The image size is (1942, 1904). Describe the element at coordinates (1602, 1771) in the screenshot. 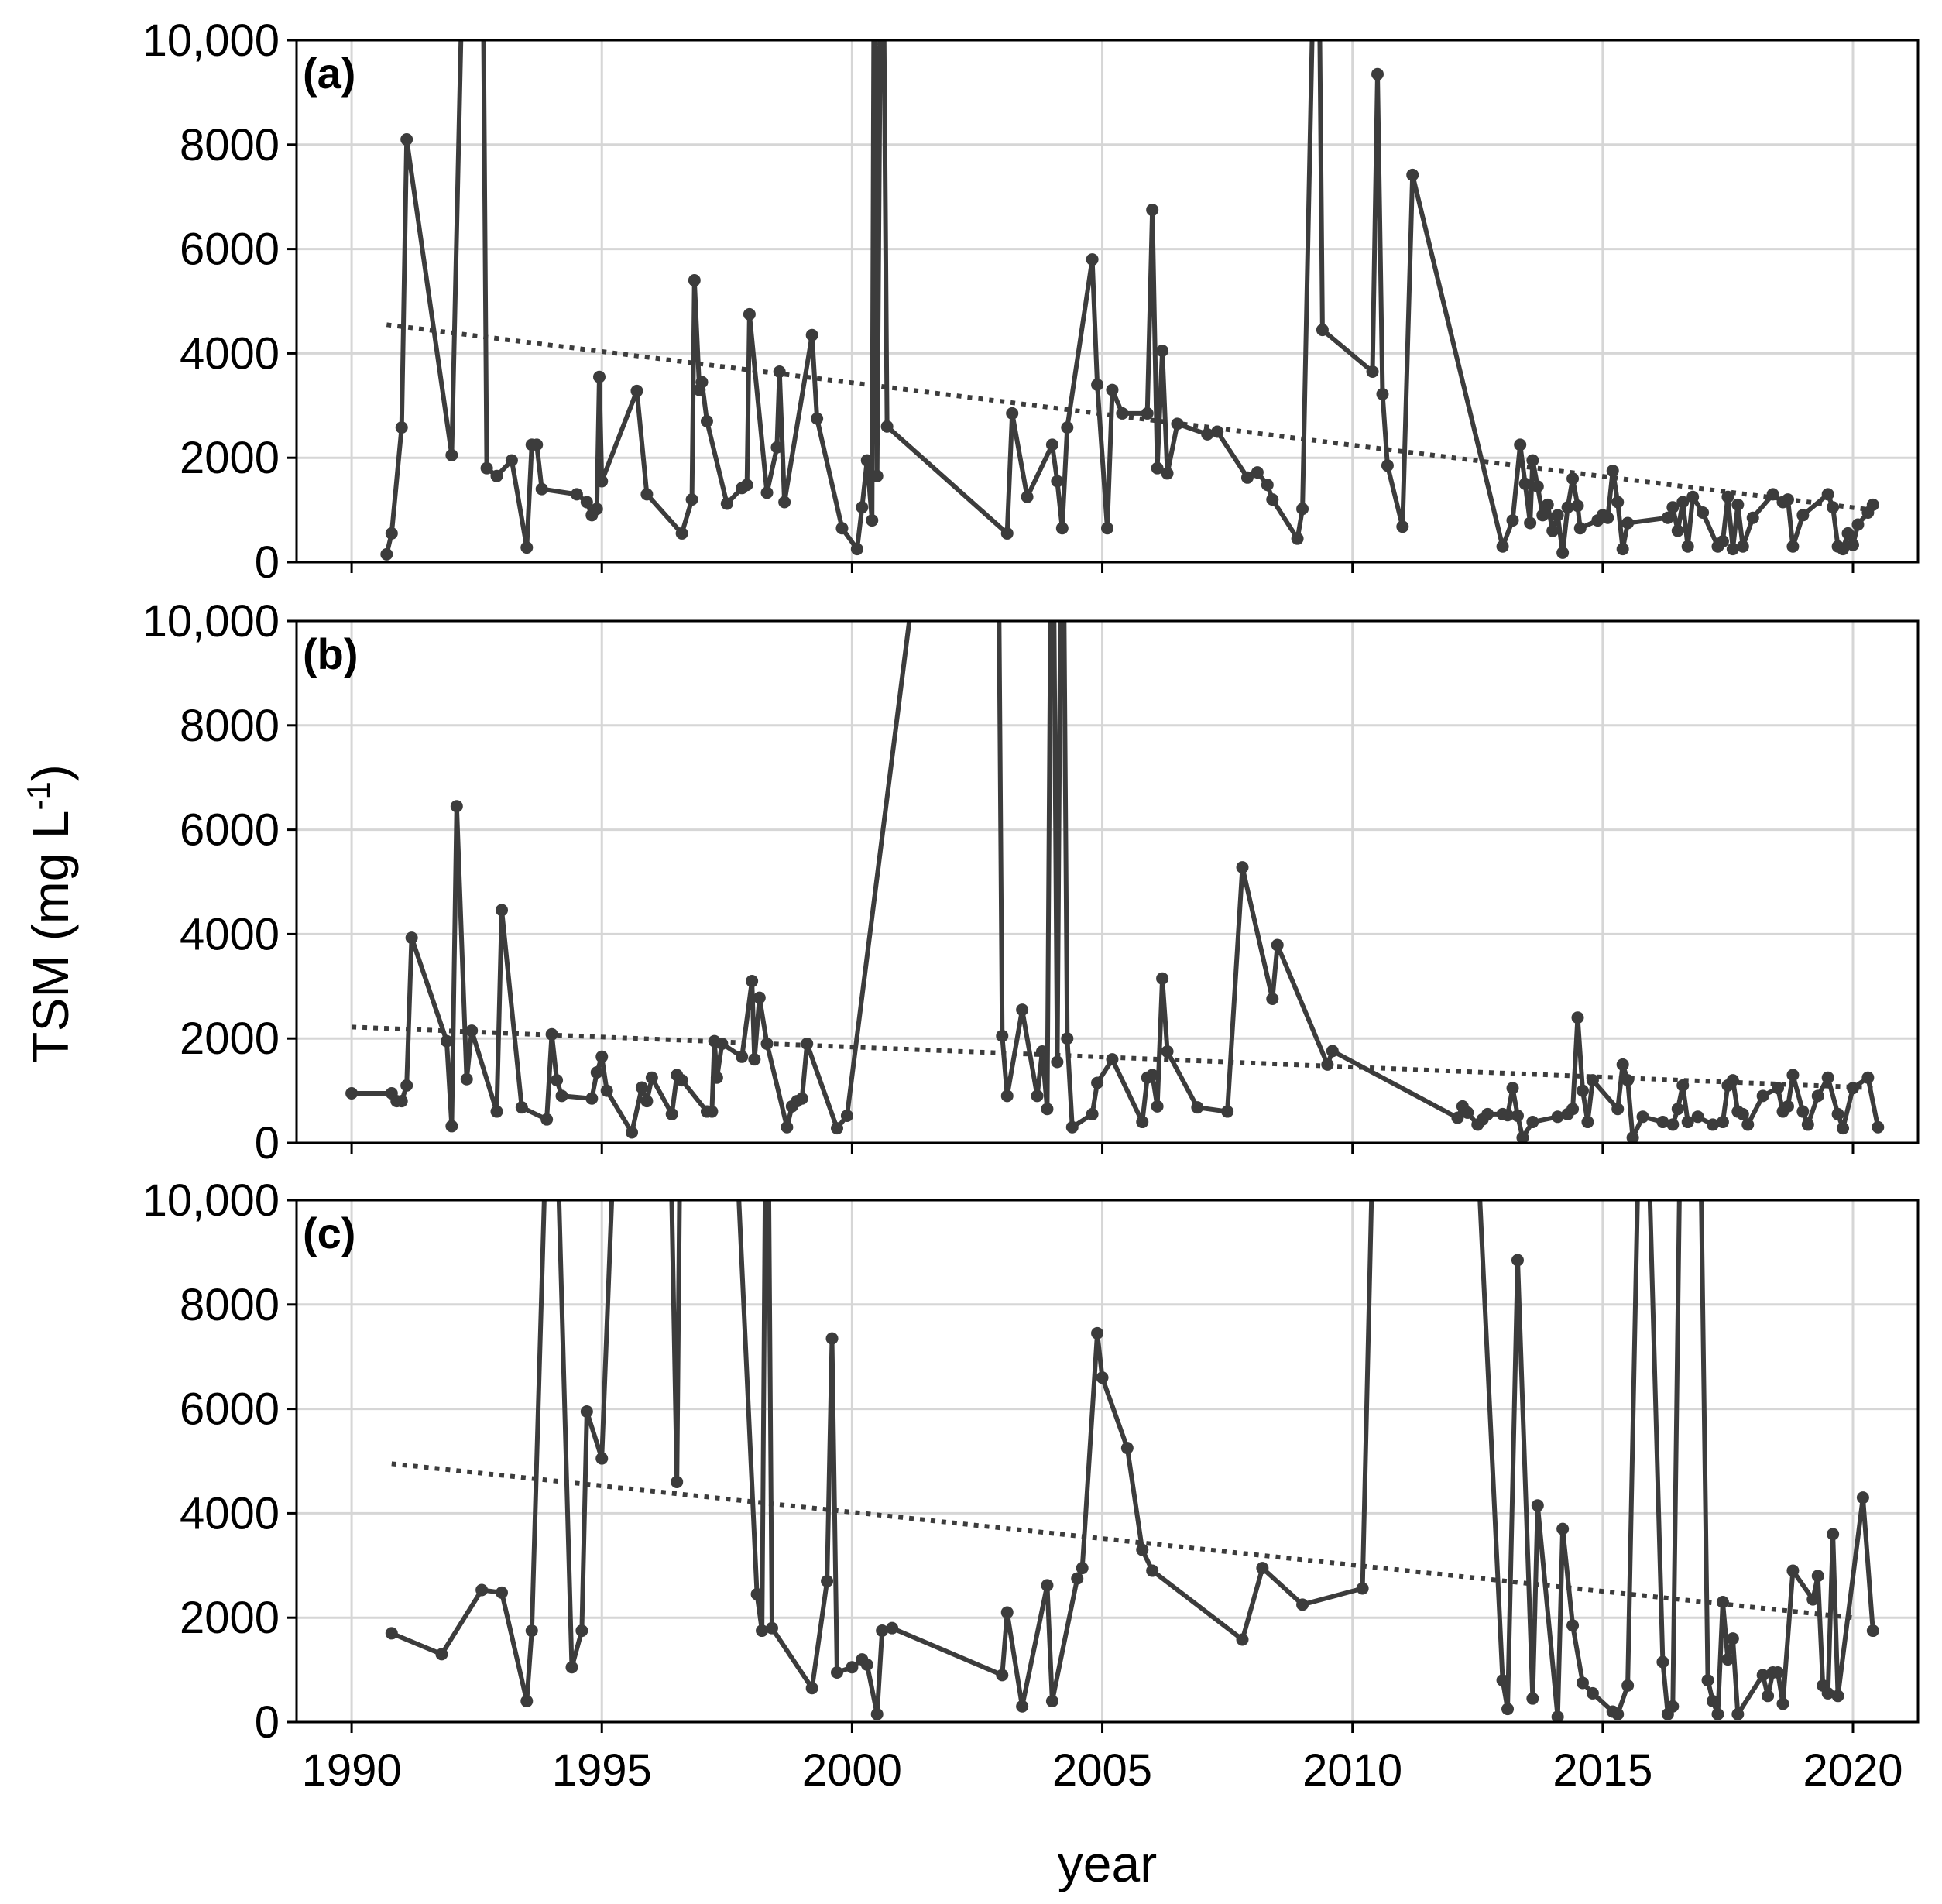

I see `x-tick-label-5: 2015` at that location.